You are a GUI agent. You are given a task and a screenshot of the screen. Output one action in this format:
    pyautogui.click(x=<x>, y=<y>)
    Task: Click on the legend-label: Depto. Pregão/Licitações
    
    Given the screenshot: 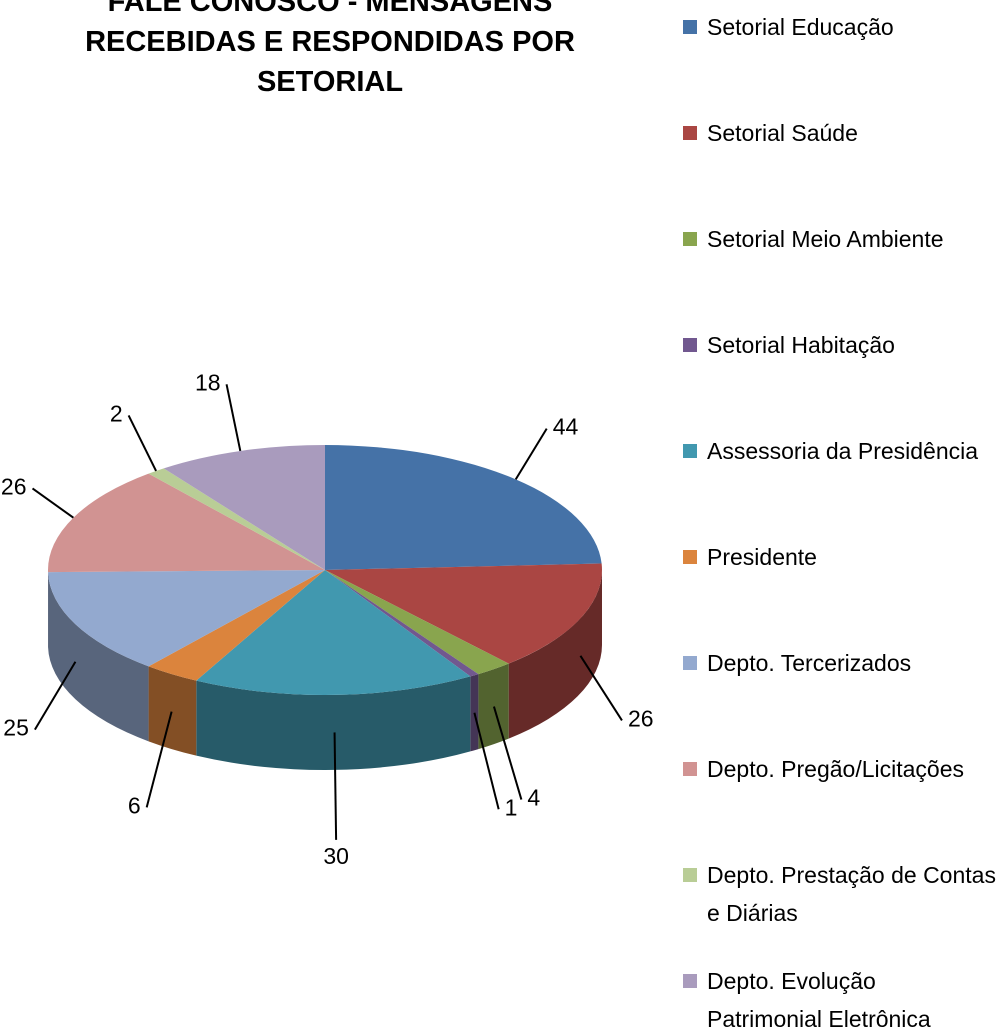 What is the action you would take?
    pyautogui.click(x=835, y=769)
    